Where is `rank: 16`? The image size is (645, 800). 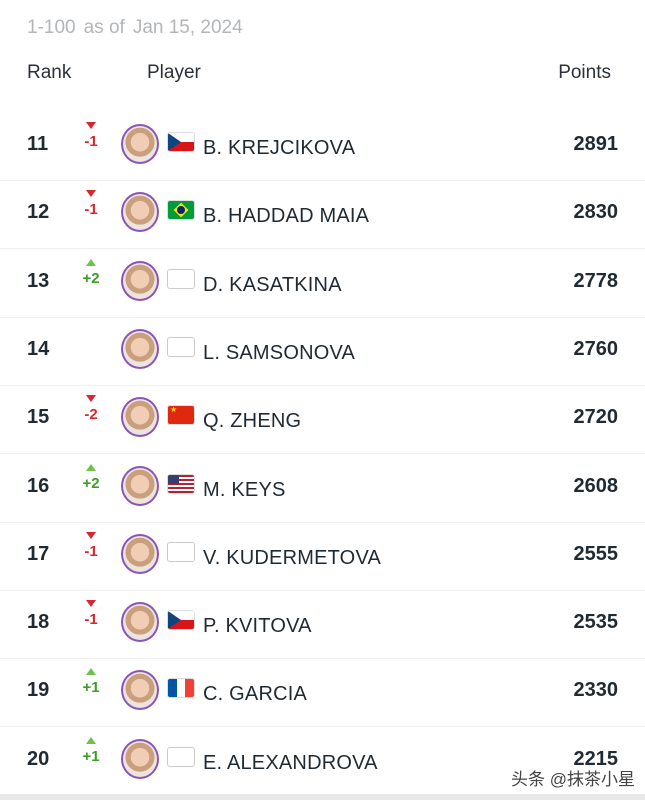 rank: 16 is located at coordinates (38, 485).